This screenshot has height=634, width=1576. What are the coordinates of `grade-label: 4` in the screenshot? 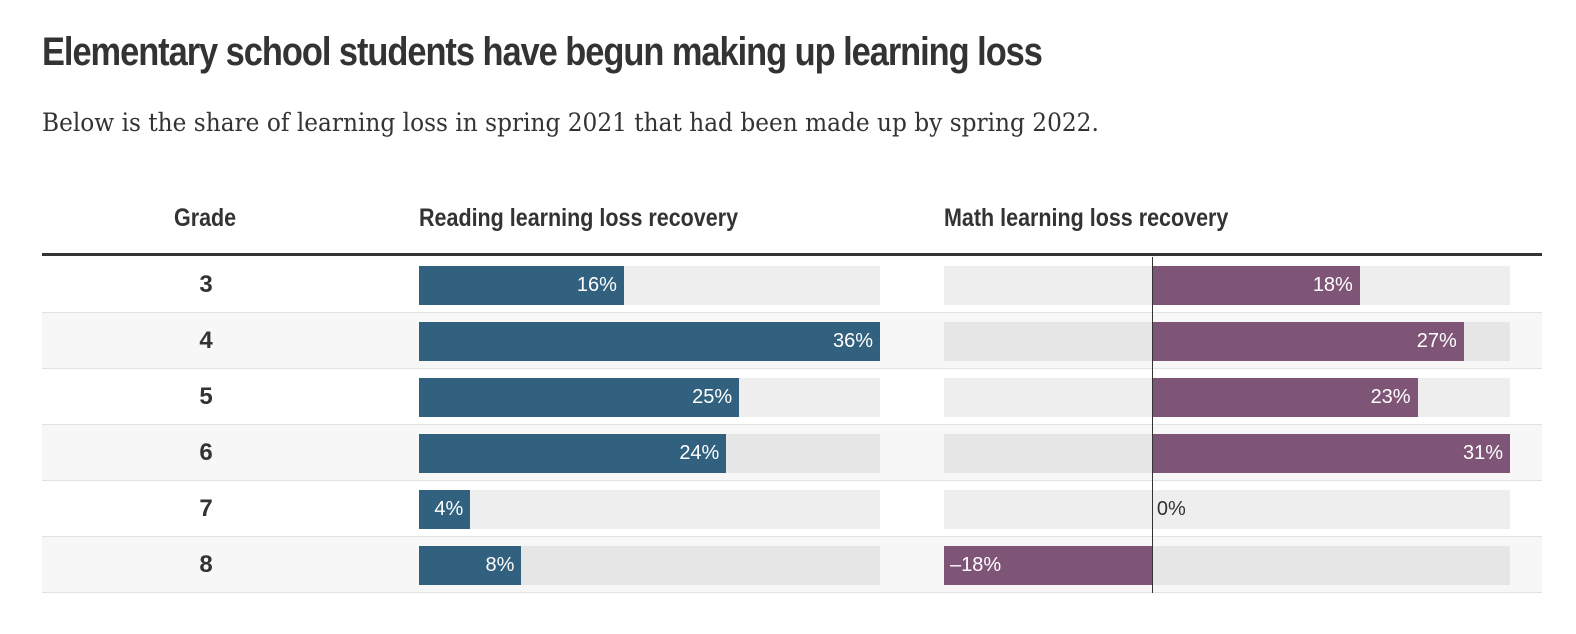 It's located at (206, 340).